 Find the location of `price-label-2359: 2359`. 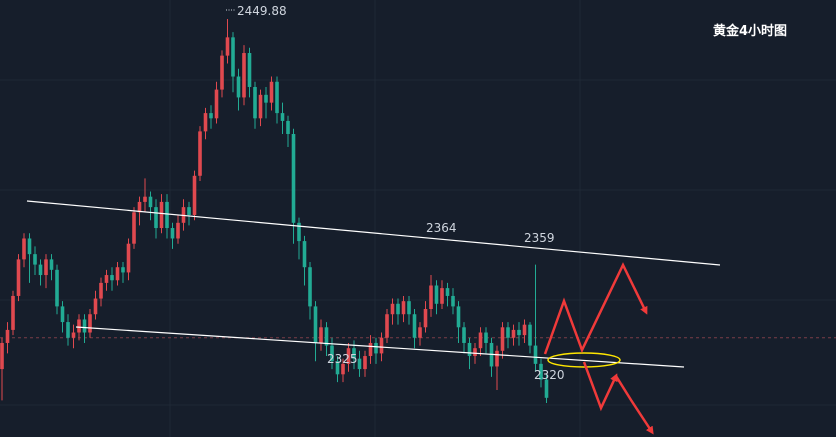

price-label-2359: 2359 is located at coordinates (539, 238).